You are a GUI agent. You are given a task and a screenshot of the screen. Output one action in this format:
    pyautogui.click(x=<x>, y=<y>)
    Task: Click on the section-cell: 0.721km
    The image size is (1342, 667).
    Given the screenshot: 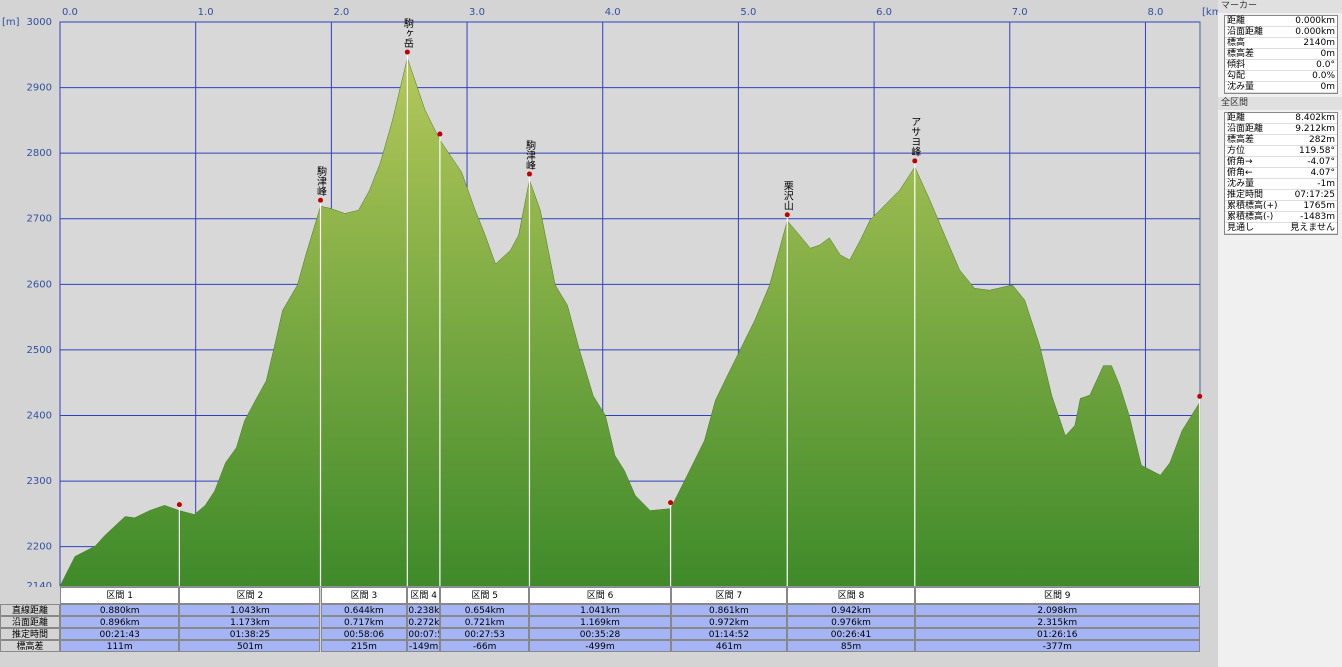 What is the action you would take?
    pyautogui.click(x=484, y=622)
    